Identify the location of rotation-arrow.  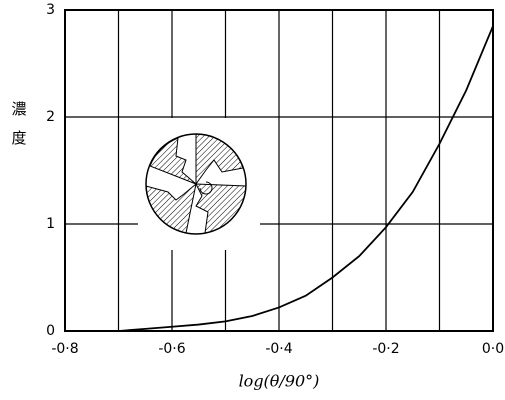
(206, 188).